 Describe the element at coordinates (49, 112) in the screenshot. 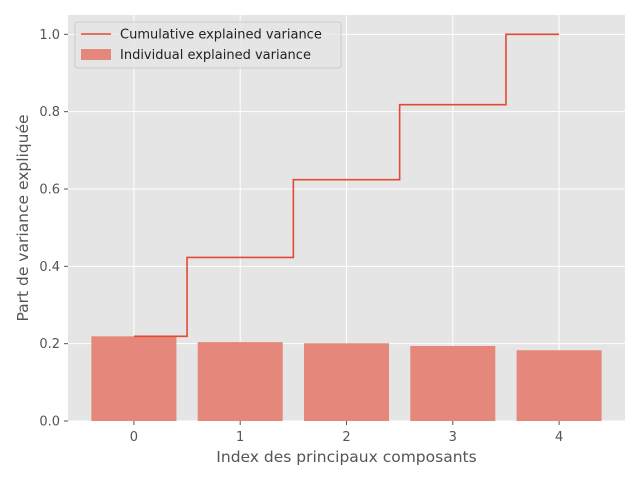

I see `y-tick-label-4: 0.8` at that location.